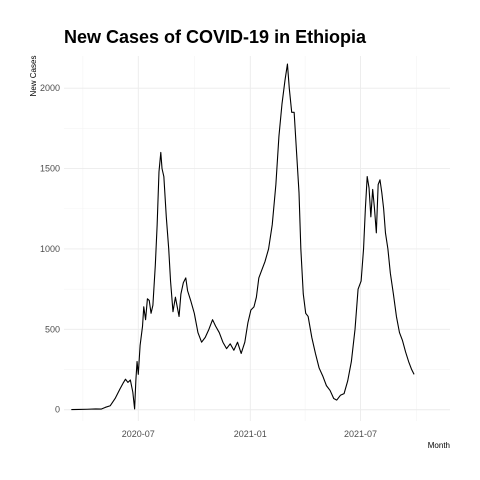  What do you see at coordinates (57, 410) in the screenshot?
I see `y-tick-label: 0` at bounding box center [57, 410].